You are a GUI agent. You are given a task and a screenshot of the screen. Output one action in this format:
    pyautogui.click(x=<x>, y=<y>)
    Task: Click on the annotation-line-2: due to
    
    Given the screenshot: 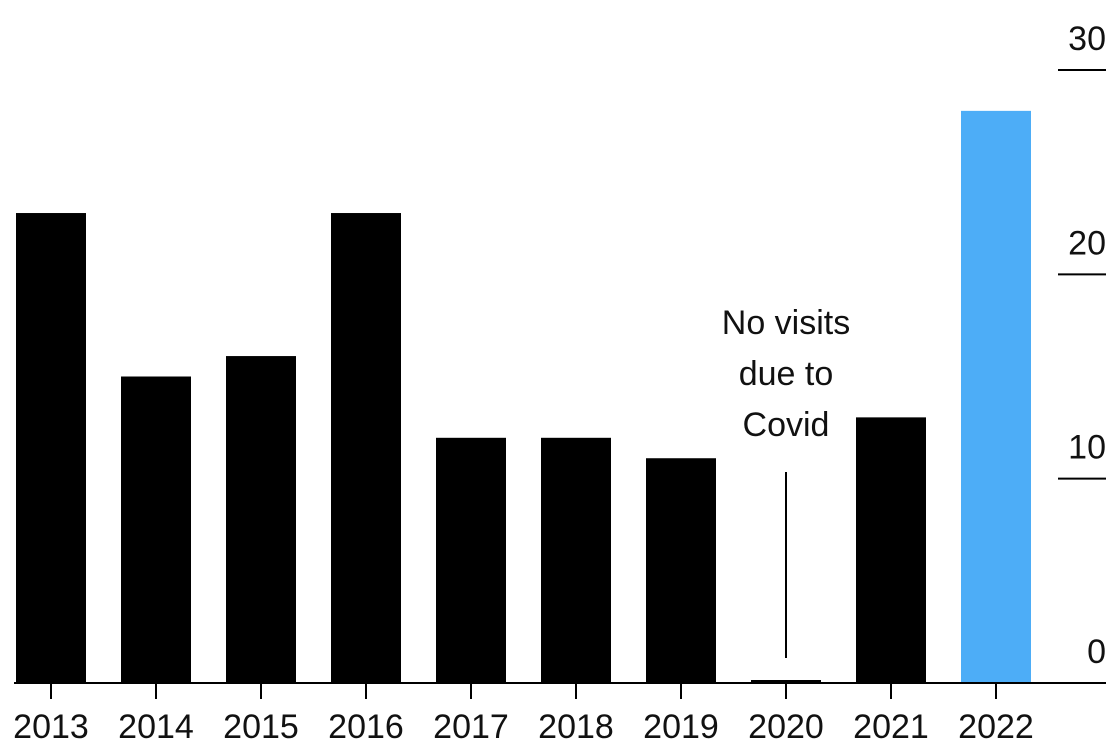 What is the action you would take?
    pyautogui.click(x=786, y=374)
    